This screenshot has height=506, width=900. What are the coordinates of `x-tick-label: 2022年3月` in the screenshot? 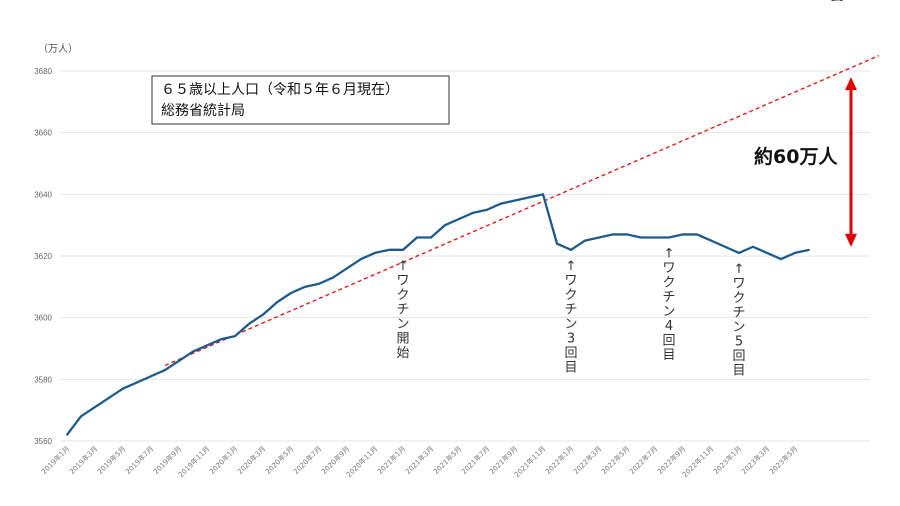 It's located at (587, 460).